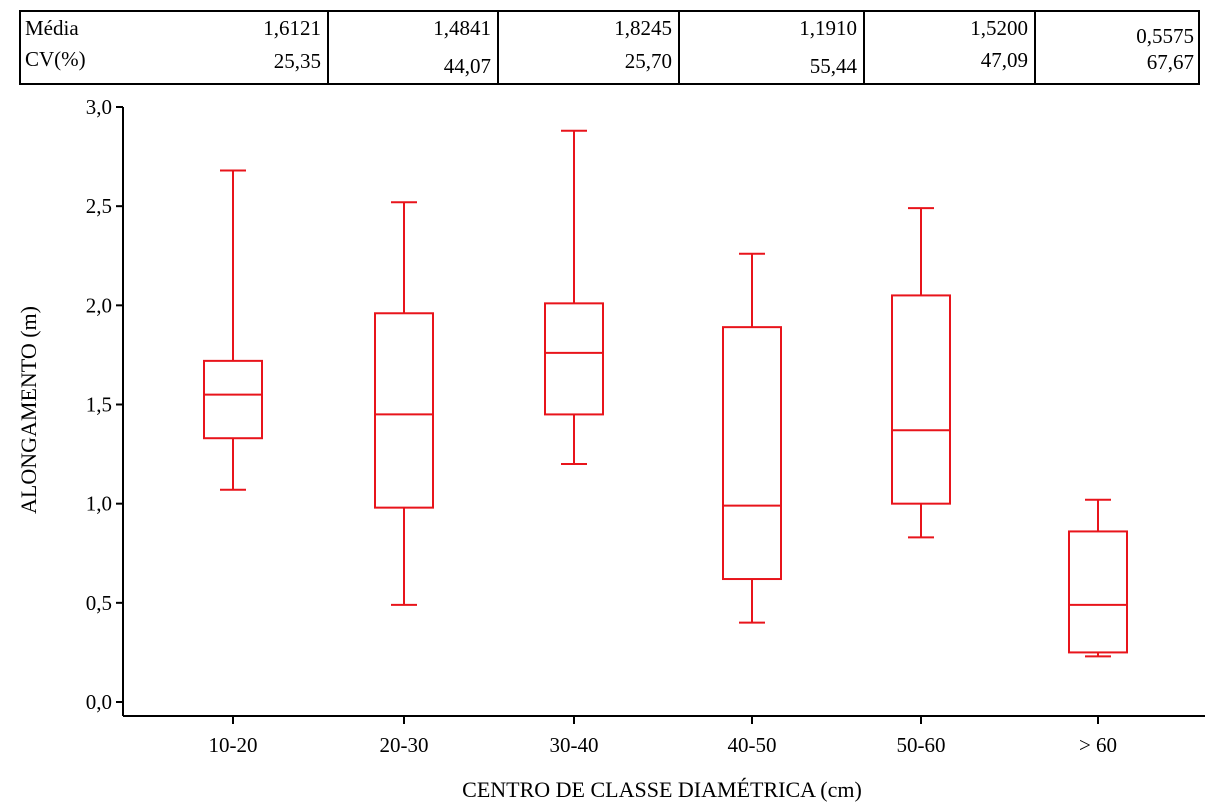  I want to click on y-tick-label: 1,5, so click(99, 405).